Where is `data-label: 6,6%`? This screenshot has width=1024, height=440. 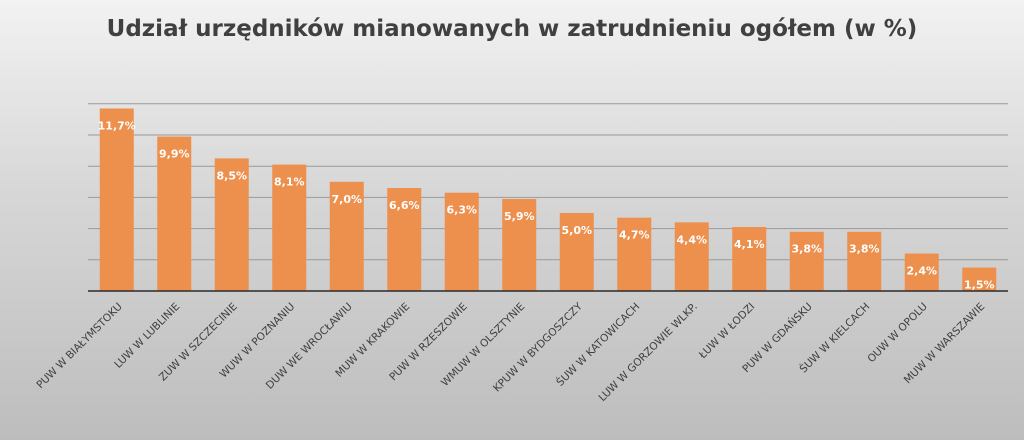
data-label: 6,6% is located at coordinates (404, 205).